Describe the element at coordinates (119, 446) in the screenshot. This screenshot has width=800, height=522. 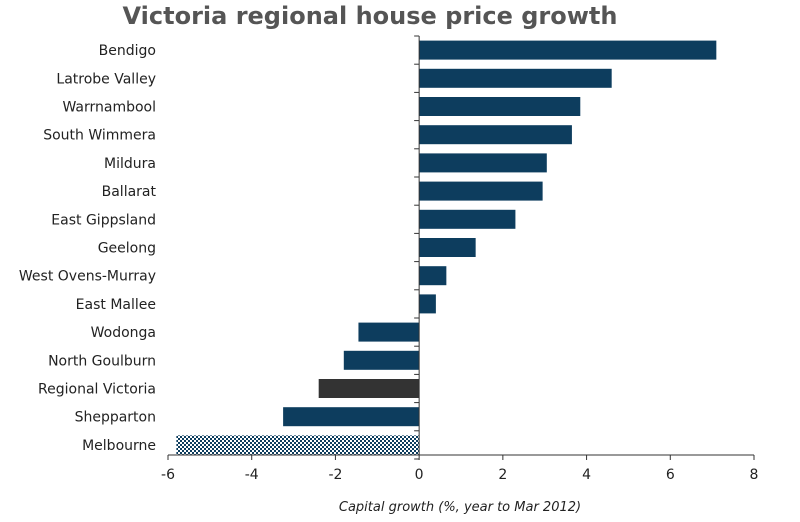
I see `category-label: Melbourne` at that location.